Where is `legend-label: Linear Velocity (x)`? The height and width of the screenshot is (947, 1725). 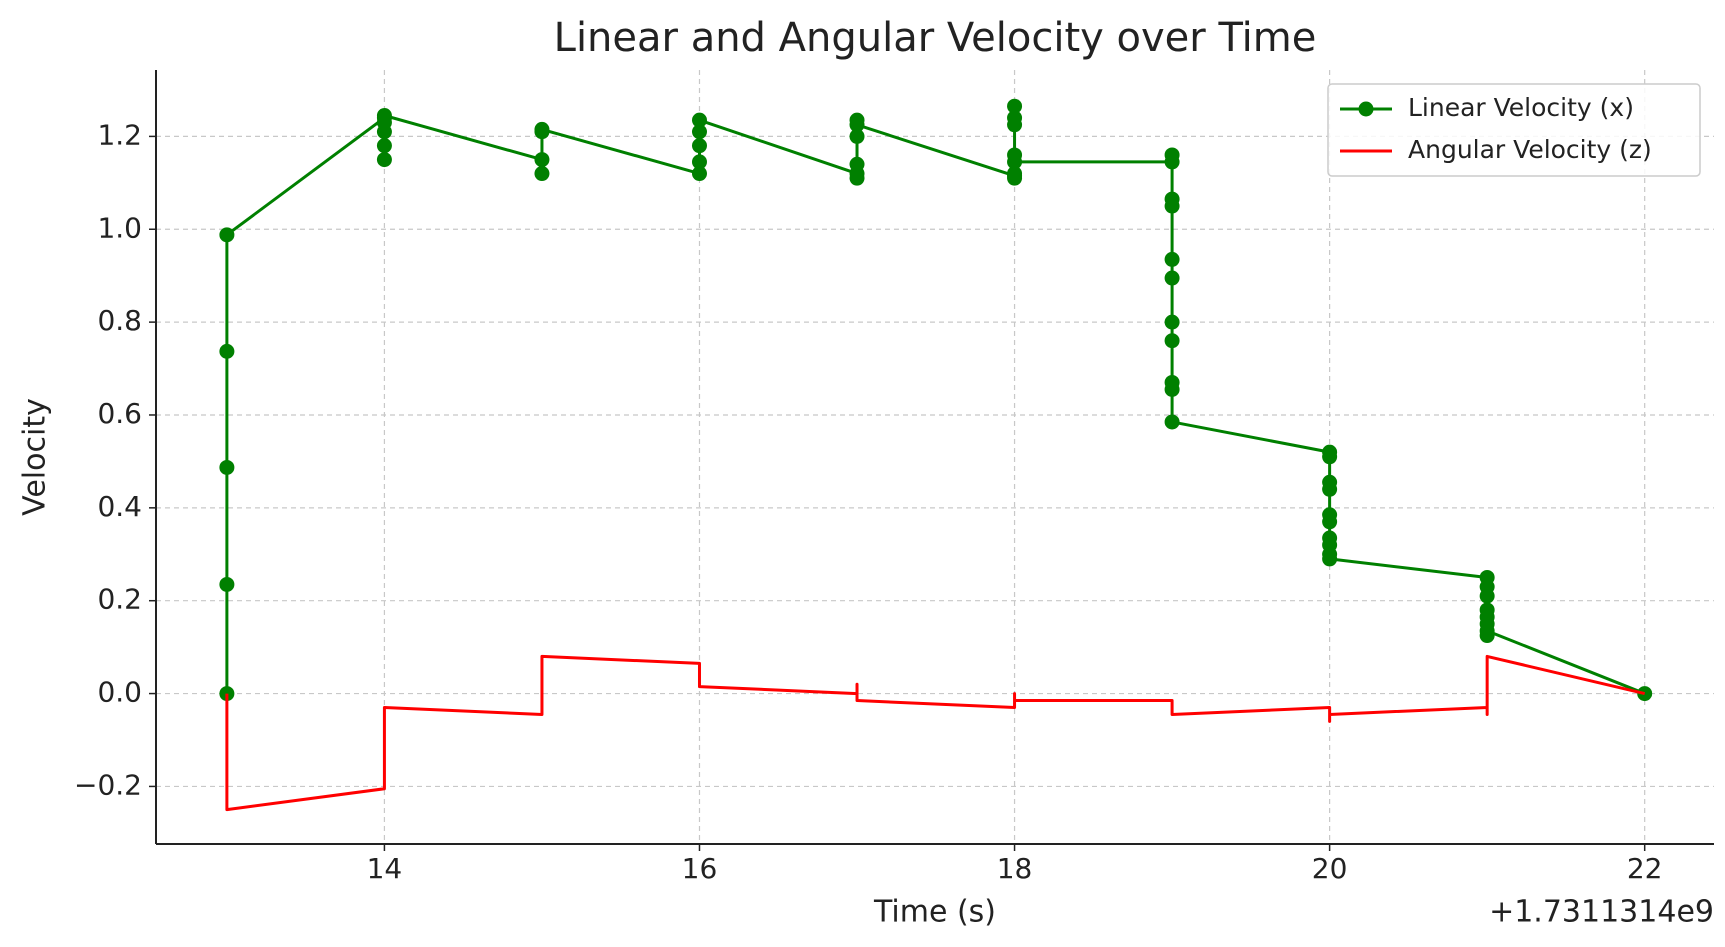 legend-label: Linear Velocity (x) is located at coordinates (1521, 107).